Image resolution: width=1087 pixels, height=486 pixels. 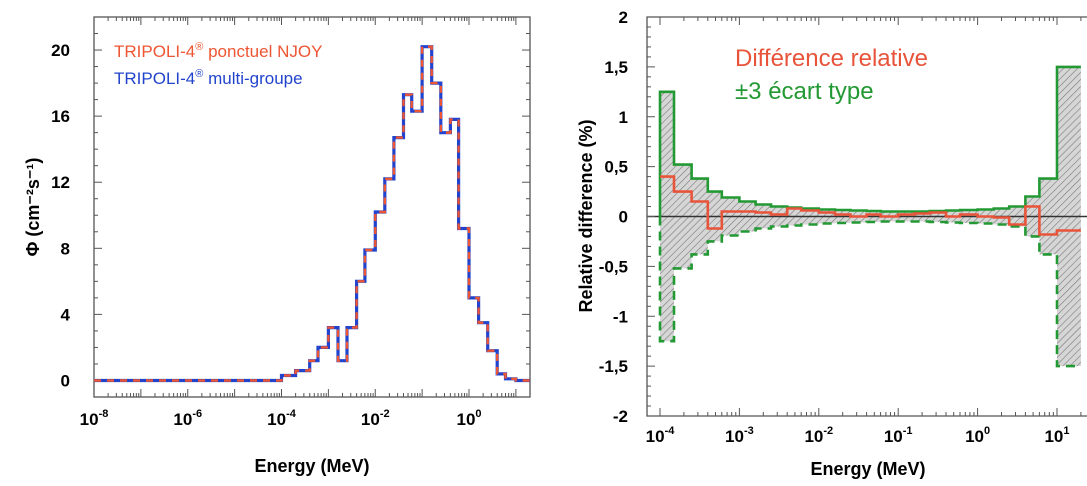 What do you see at coordinates (831, 75) in the screenshot?
I see `reldiff-legend: Différence relative ±3 écart type` at bounding box center [831, 75].